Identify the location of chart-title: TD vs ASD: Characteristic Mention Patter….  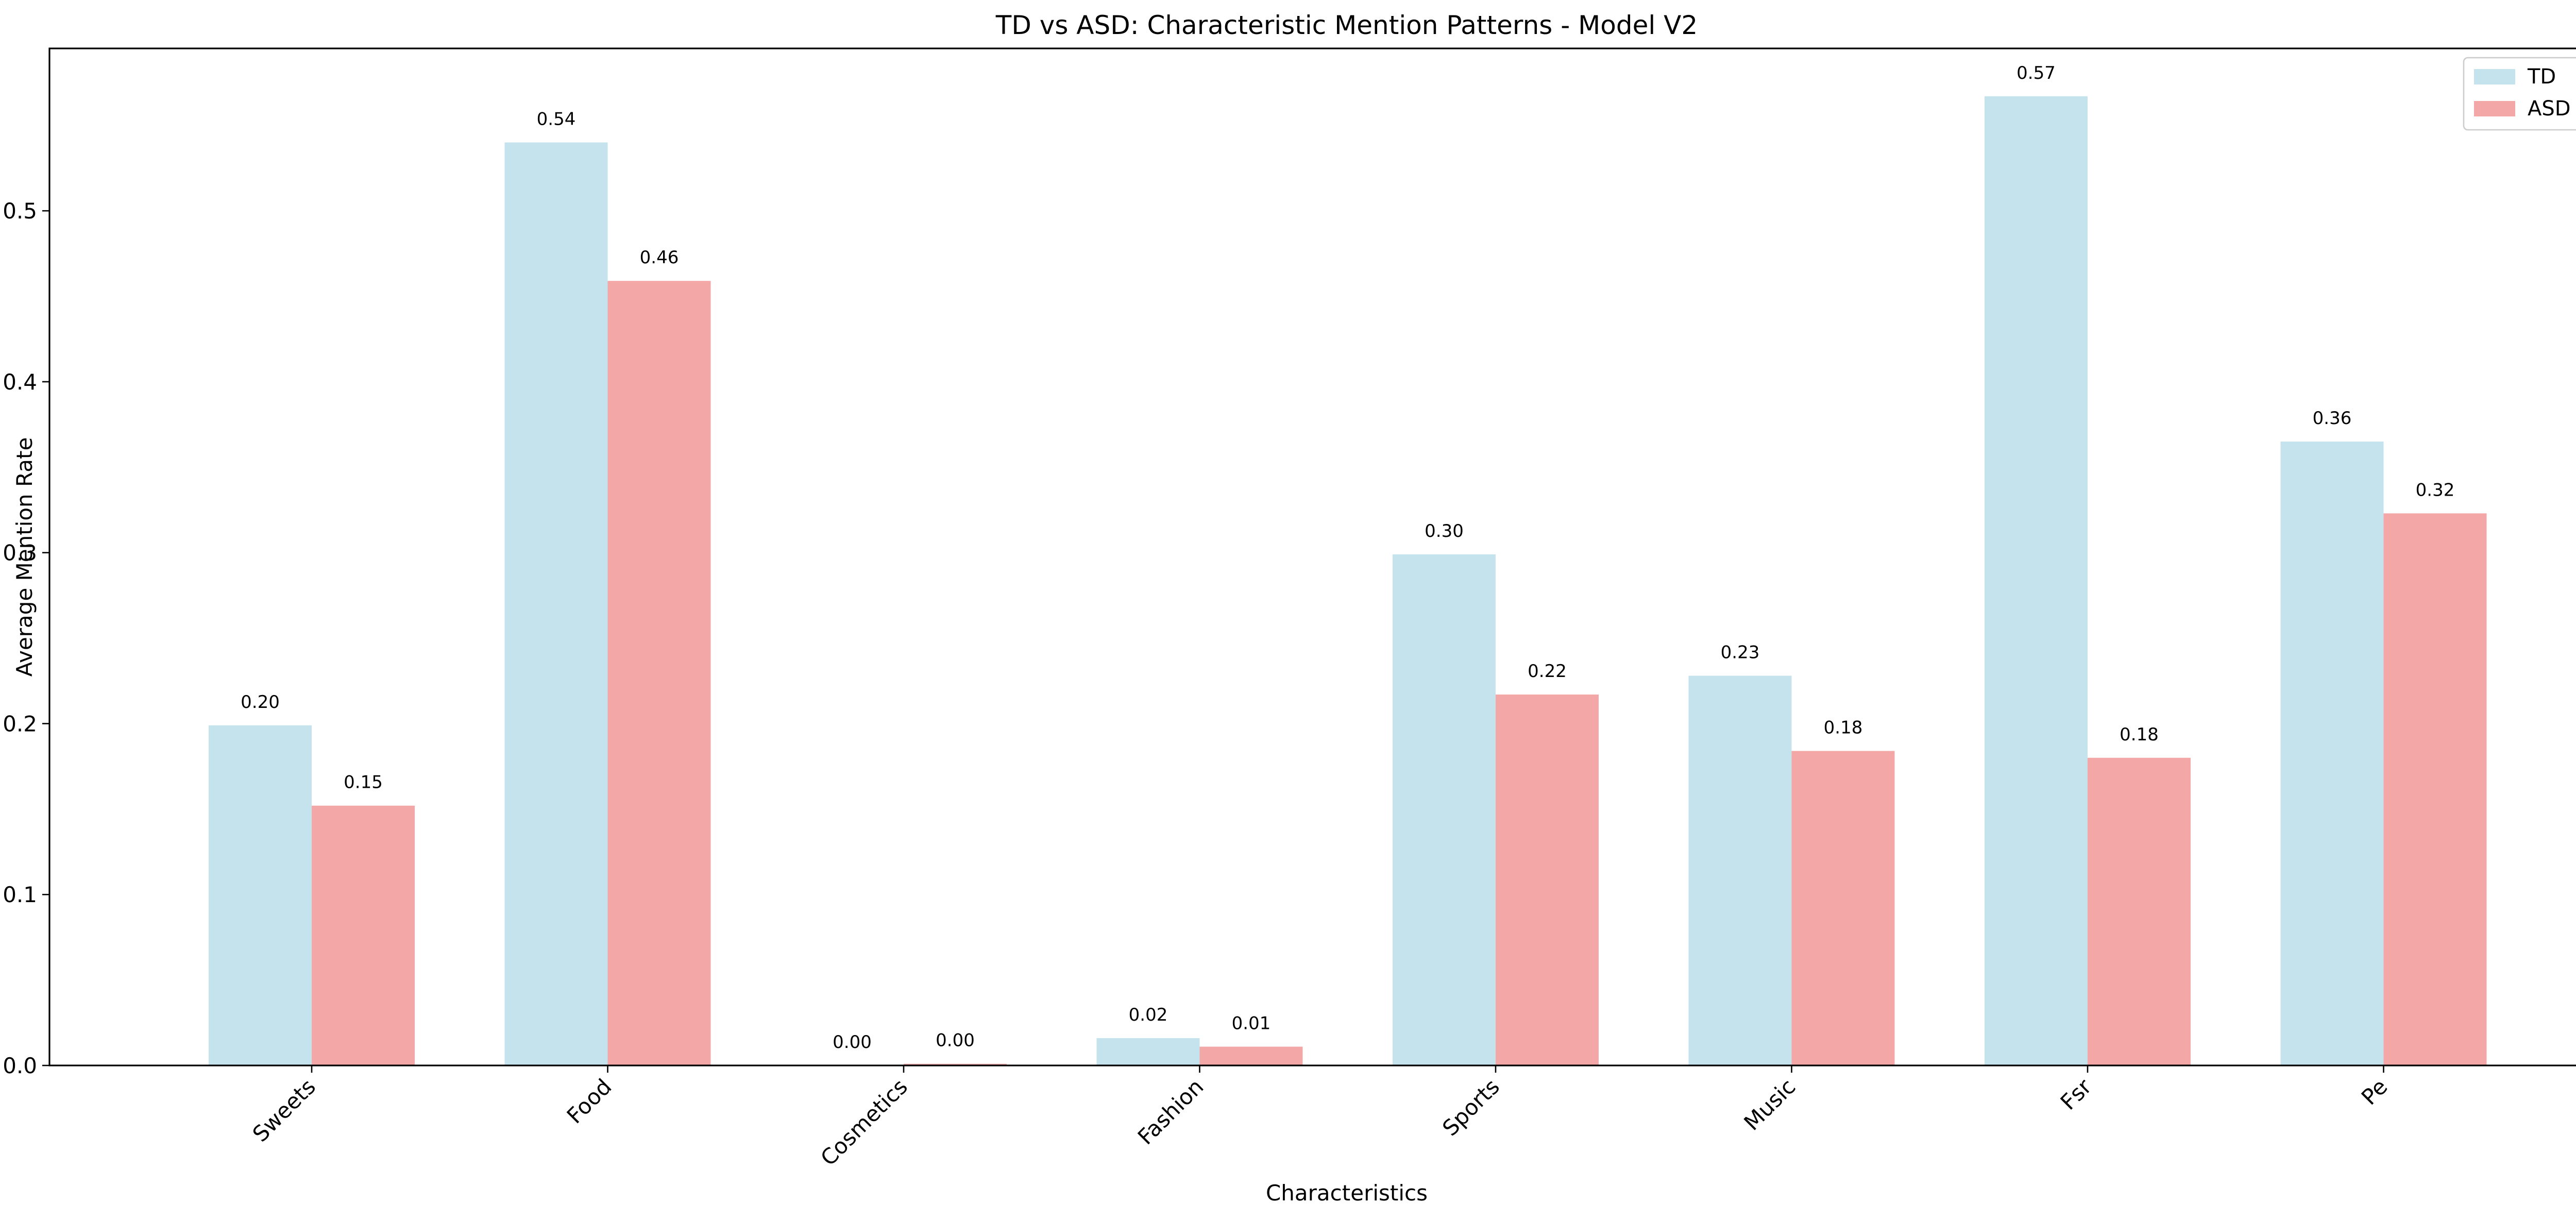
(1346, 25).